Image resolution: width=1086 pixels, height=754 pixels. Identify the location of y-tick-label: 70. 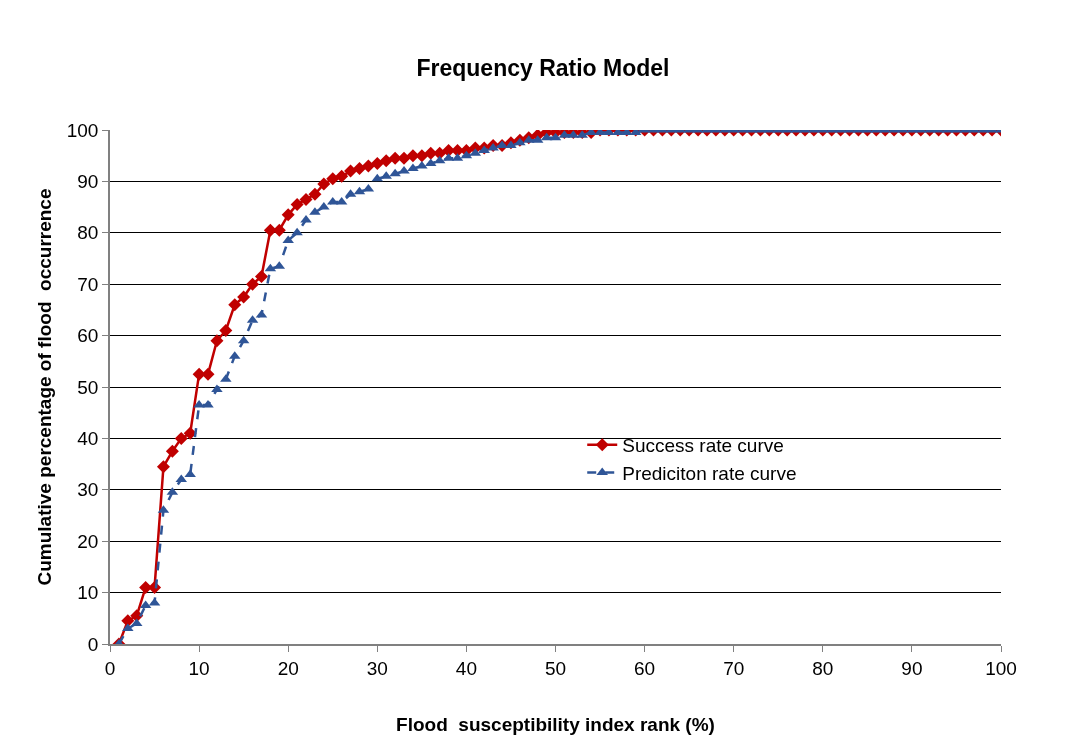
(88, 284).